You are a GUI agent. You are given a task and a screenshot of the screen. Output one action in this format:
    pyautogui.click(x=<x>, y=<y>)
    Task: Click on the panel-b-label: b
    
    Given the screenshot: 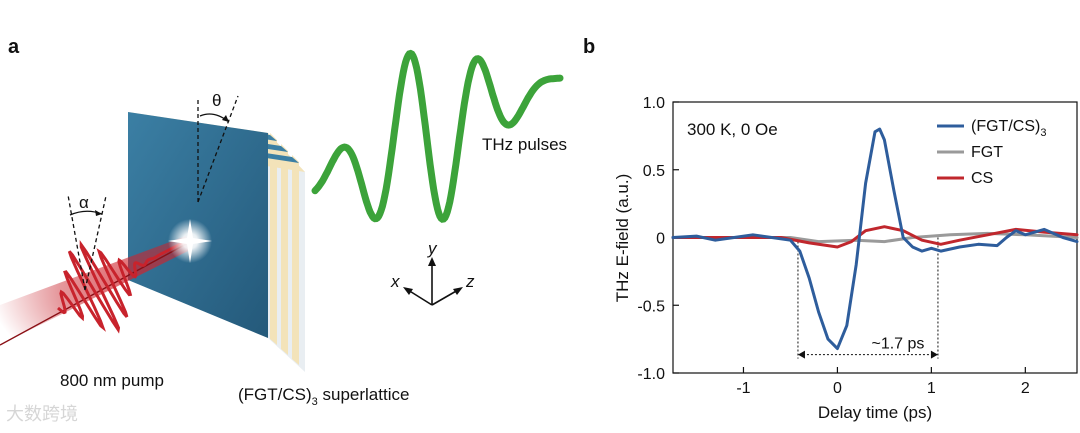 What is the action you would take?
    pyautogui.click(x=589, y=47)
    